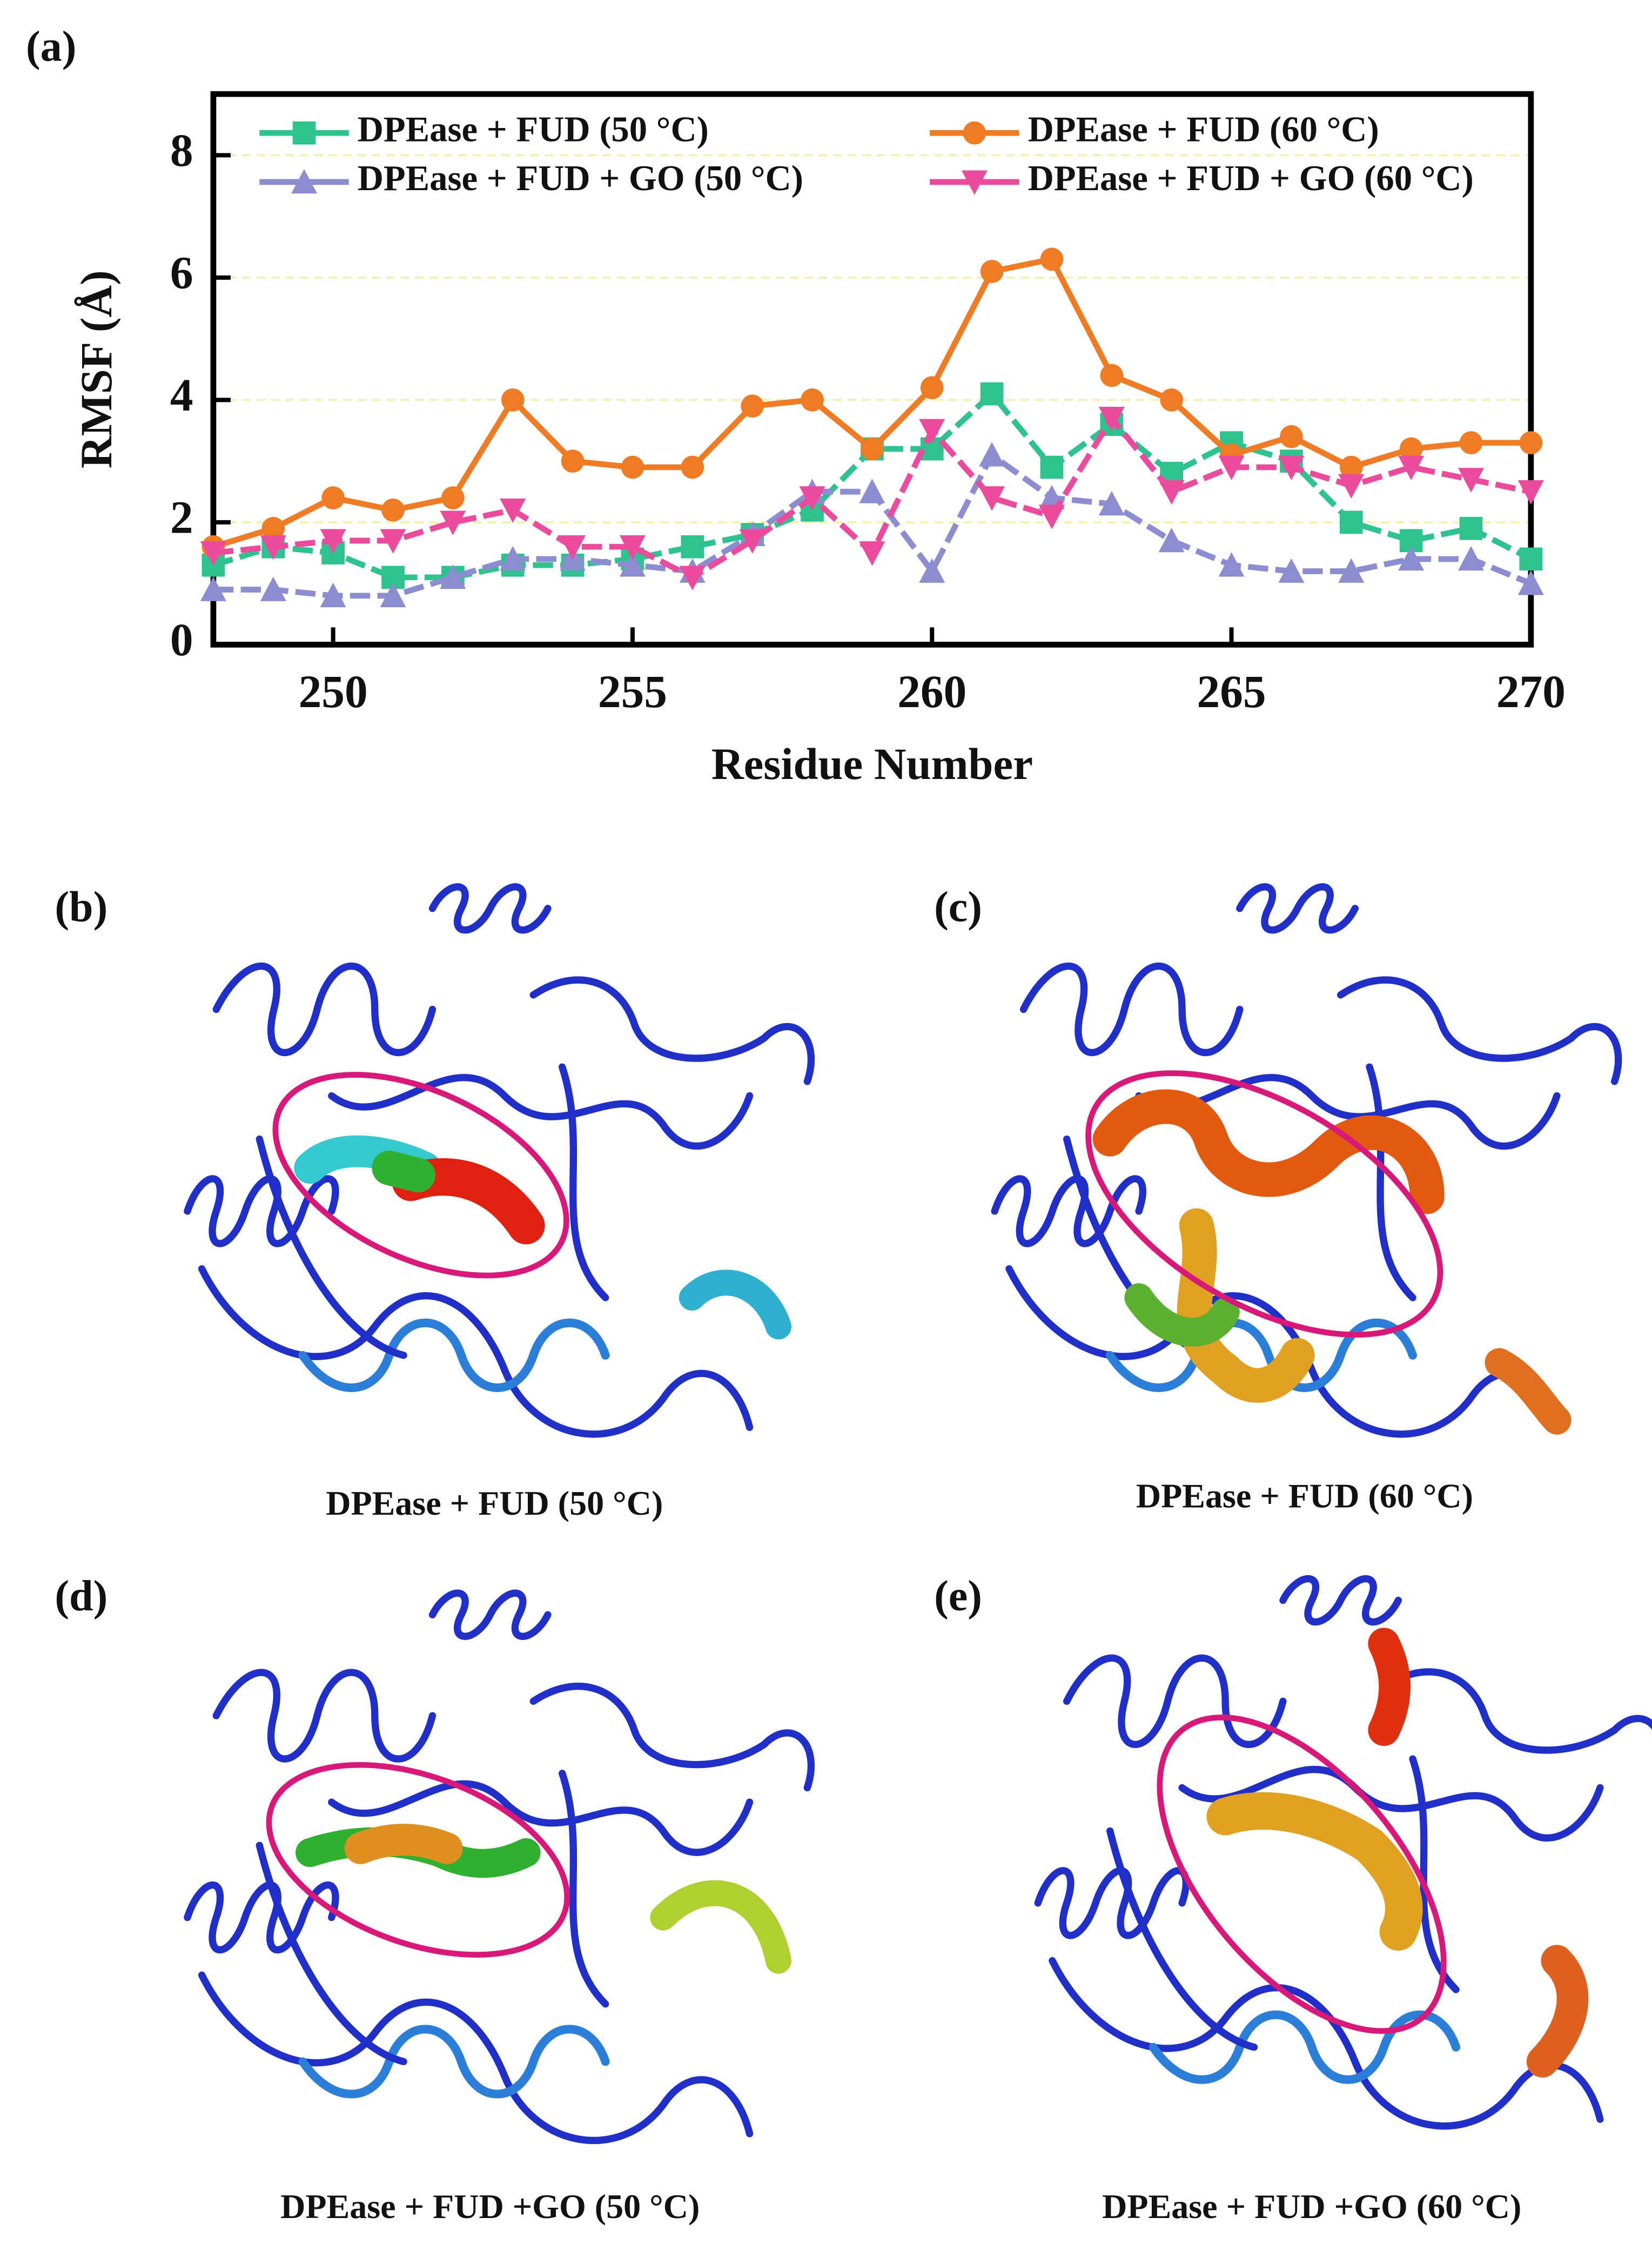  Describe the element at coordinates (1203, 130) in the screenshot. I see `legend-label: DPEase + FUD (60 °C)` at that location.